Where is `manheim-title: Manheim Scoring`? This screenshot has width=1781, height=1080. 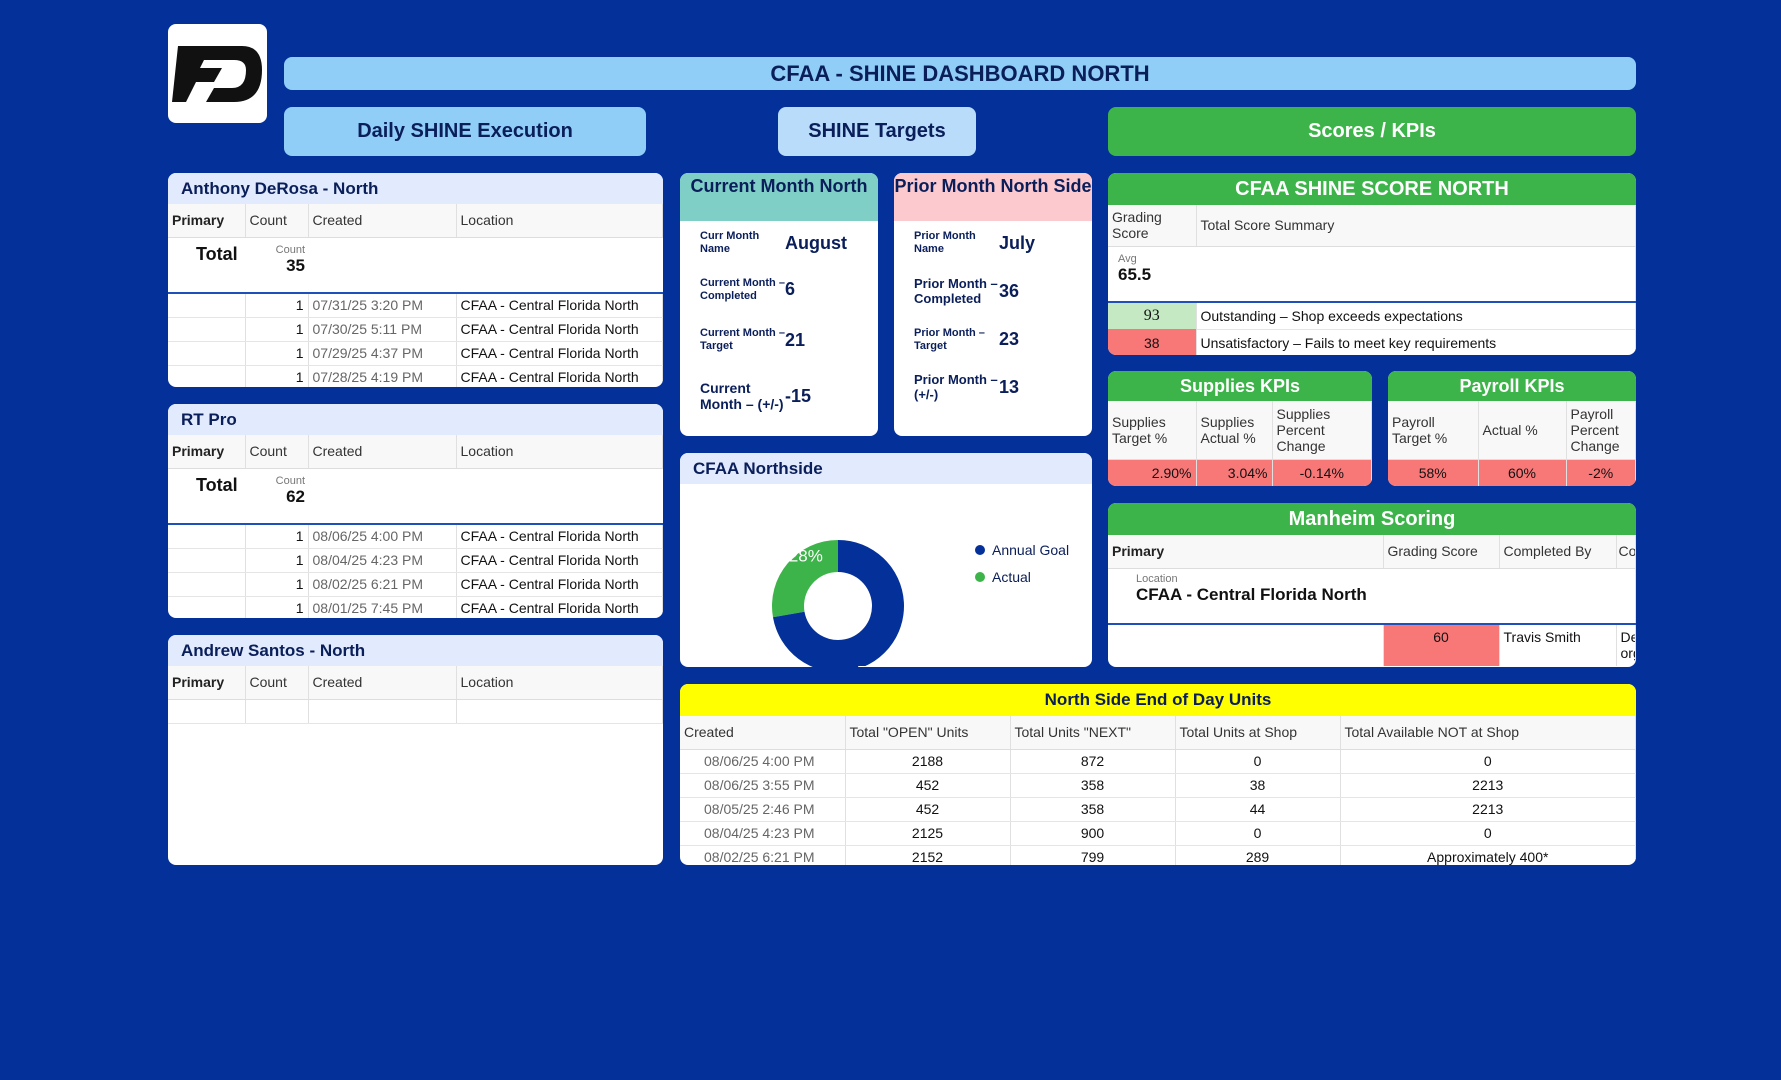 manheim-title: Manheim Scoring is located at coordinates (1372, 519).